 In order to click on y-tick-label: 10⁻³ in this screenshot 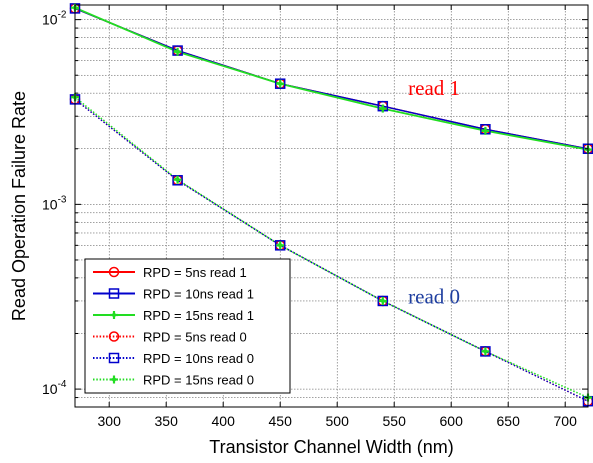, I will do `click(54, 203)`.